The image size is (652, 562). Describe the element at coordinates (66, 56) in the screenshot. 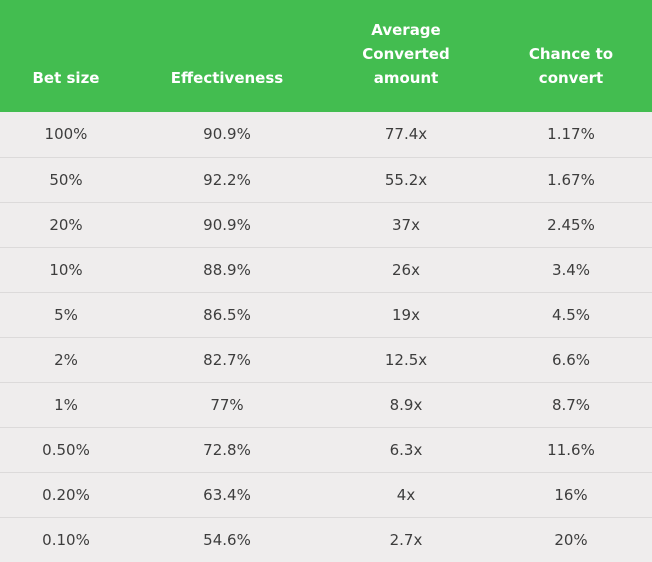

I see `header-bet-size: Bet size` at that location.